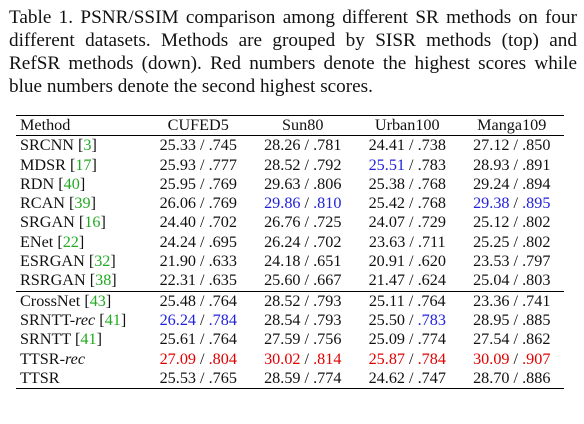 This screenshot has height=424, width=584. What do you see at coordinates (431, 280) in the screenshot?
I see `ssim-value: .624` at bounding box center [431, 280].